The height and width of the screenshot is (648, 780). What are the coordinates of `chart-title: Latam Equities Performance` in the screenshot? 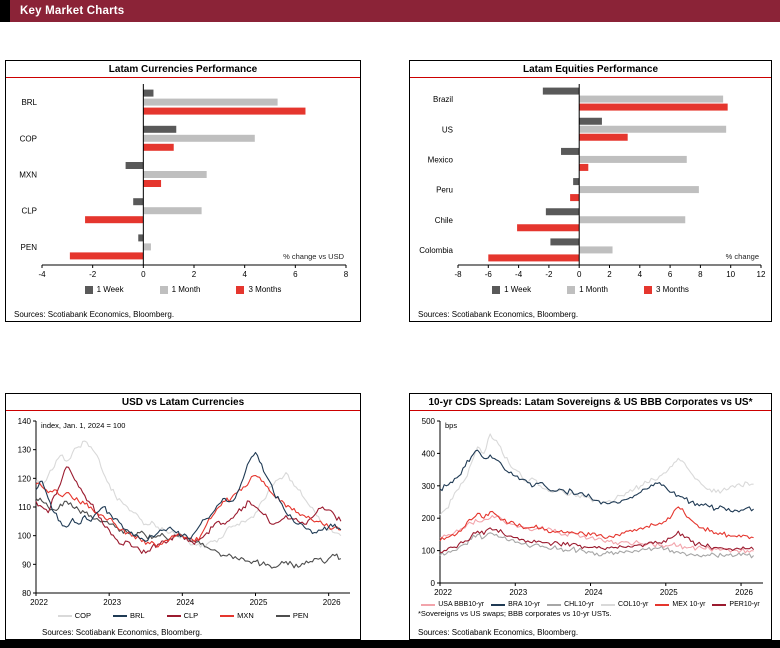 It's located at (590, 69).